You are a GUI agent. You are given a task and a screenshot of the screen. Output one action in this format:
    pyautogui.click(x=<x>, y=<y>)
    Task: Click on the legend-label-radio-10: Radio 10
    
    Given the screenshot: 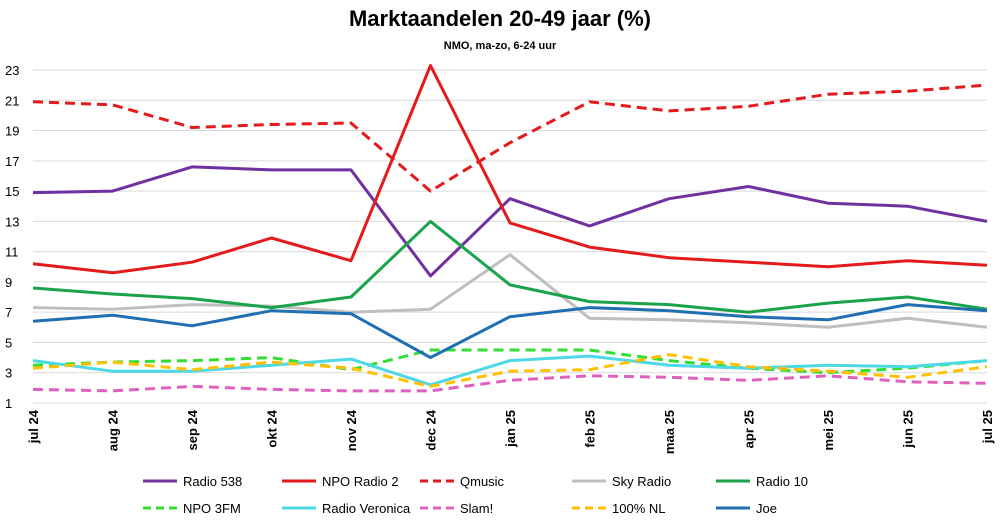 What is the action you would take?
    pyautogui.click(x=782, y=481)
    